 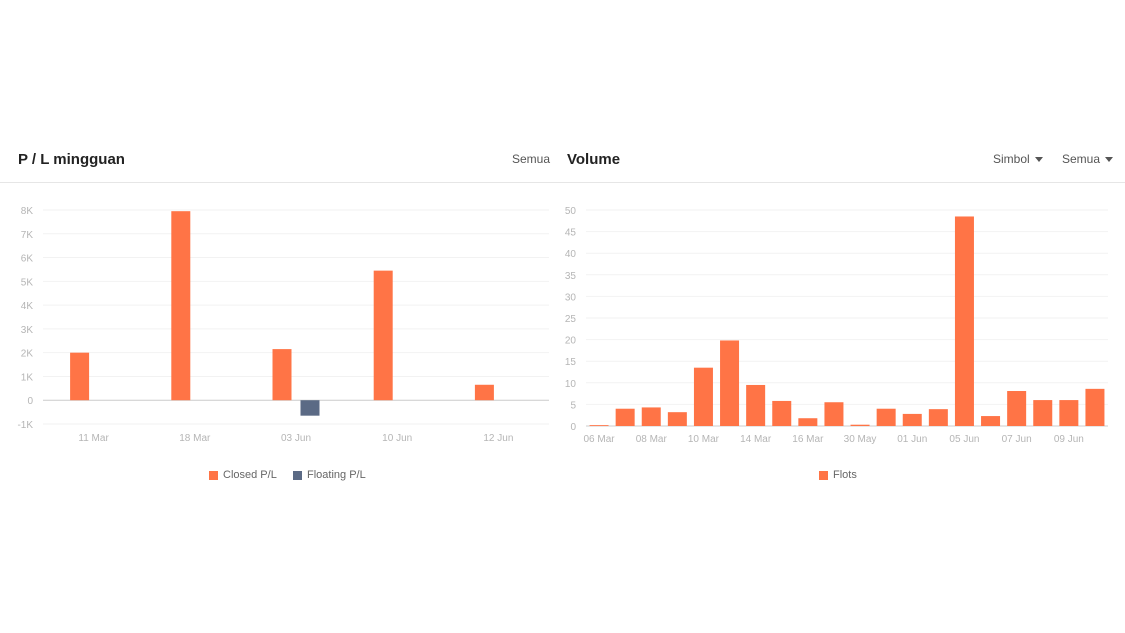 What do you see at coordinates (571, 254) in the screenshot?
I see `y-tick-label: 40` at bounding box center [571, 254].